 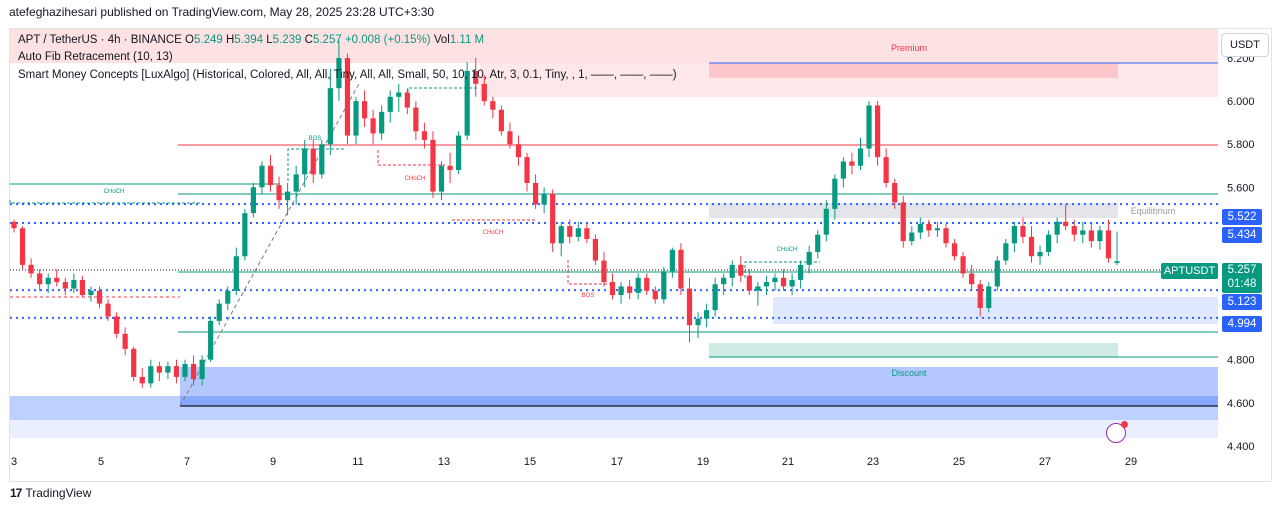 I want to click on last-price-tag: 5.257 01:48, so click(x=1242, y=278).